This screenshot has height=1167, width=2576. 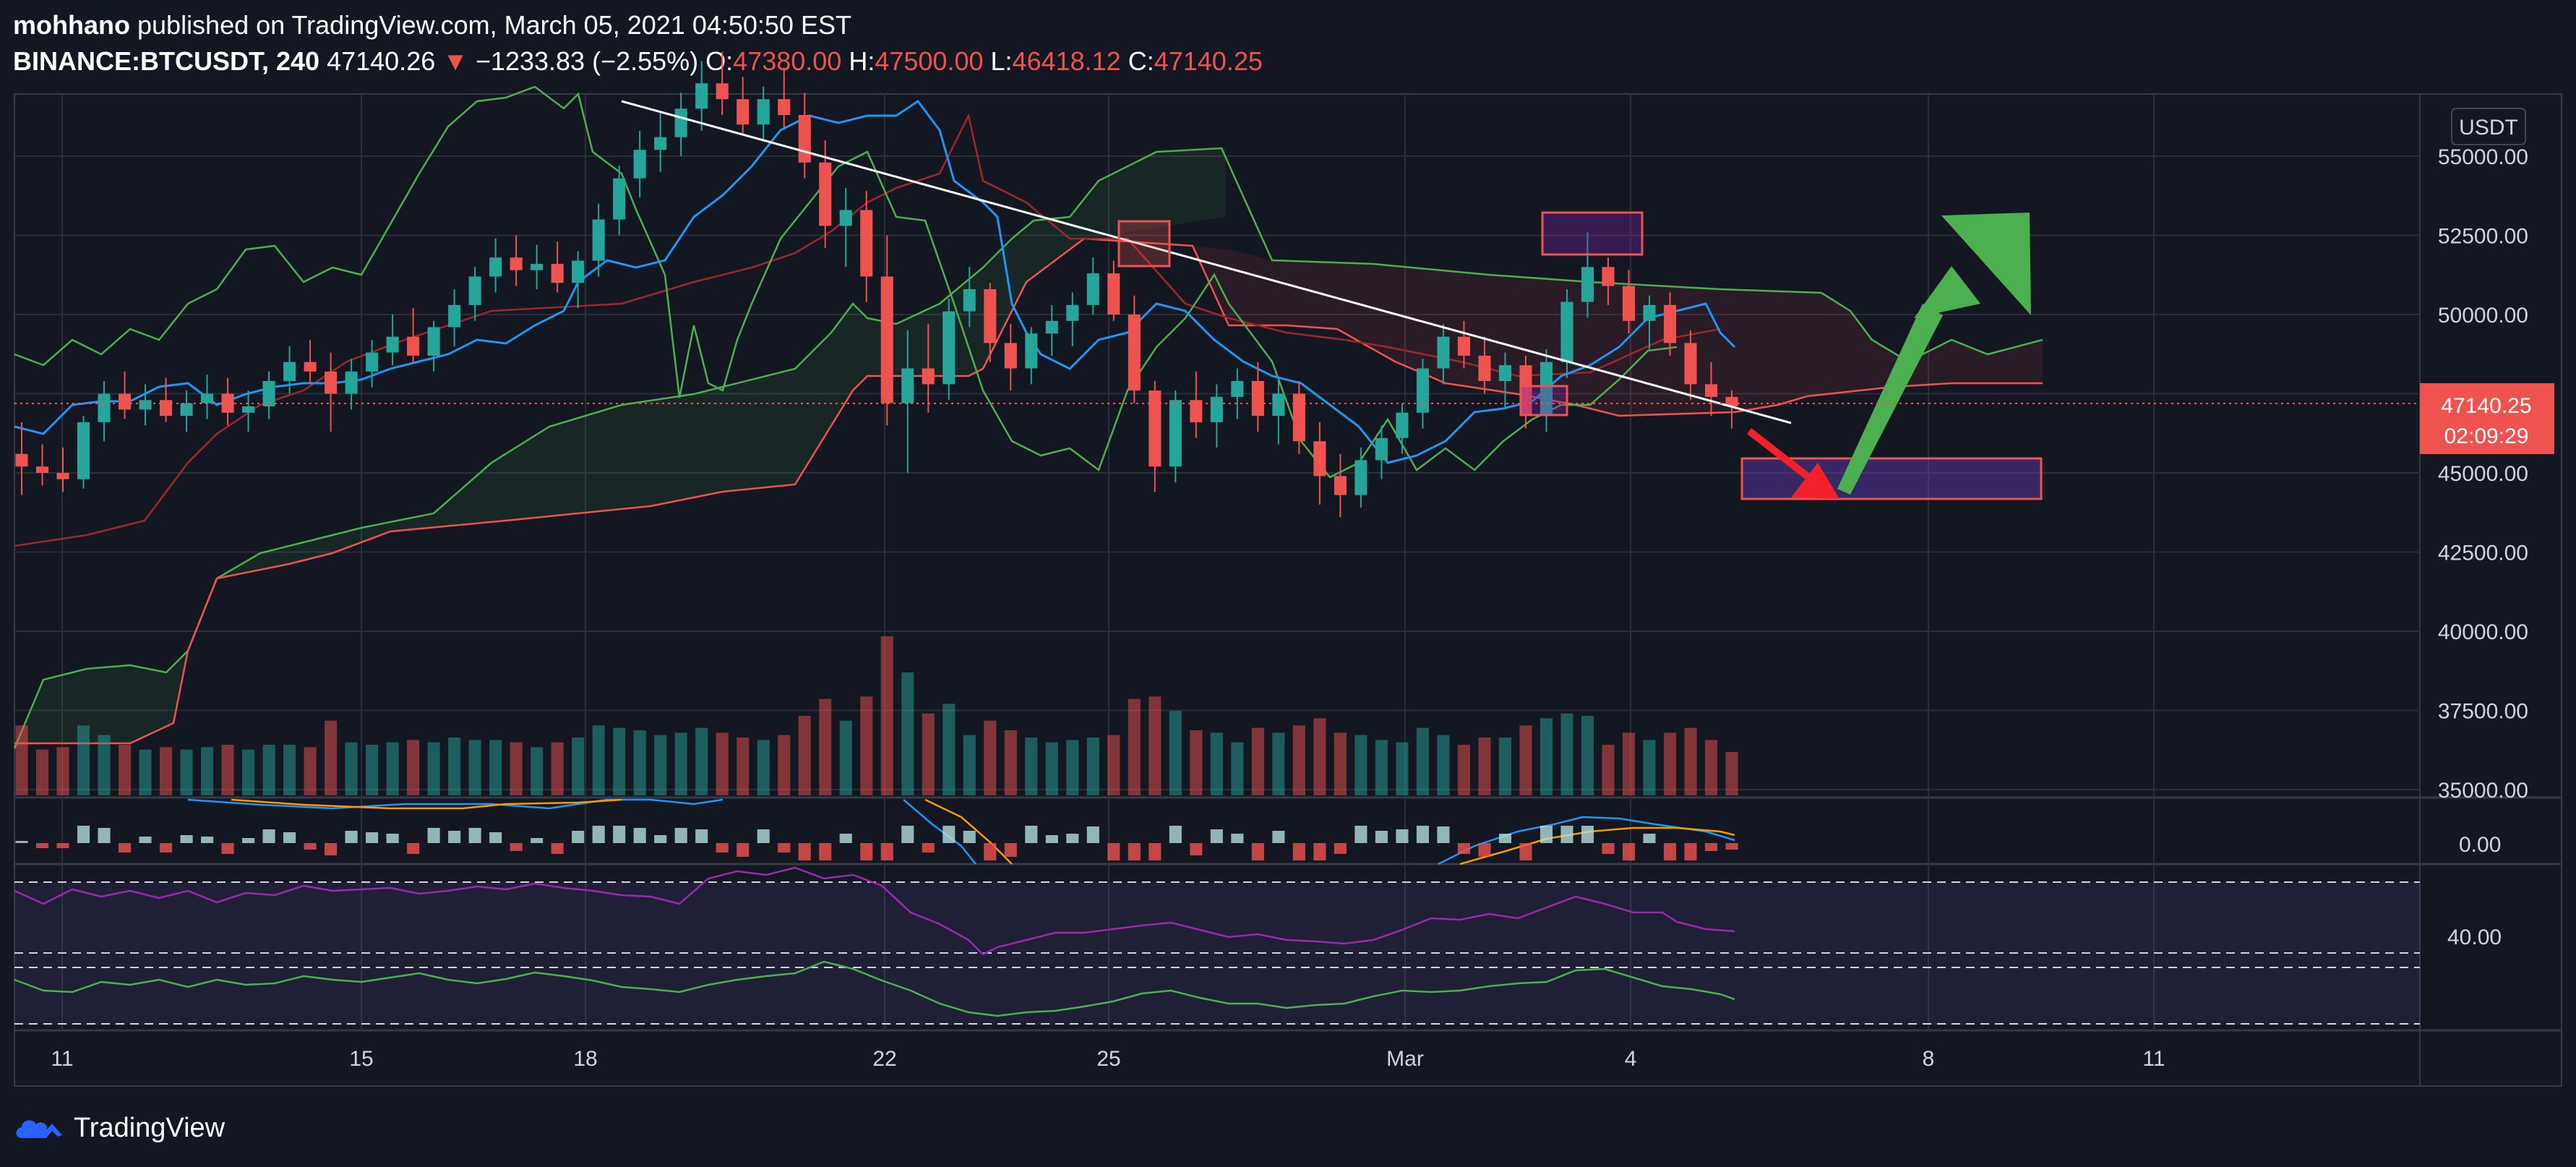 I want to click on time-tick-label: 8, so click(x=1929, y=1059).